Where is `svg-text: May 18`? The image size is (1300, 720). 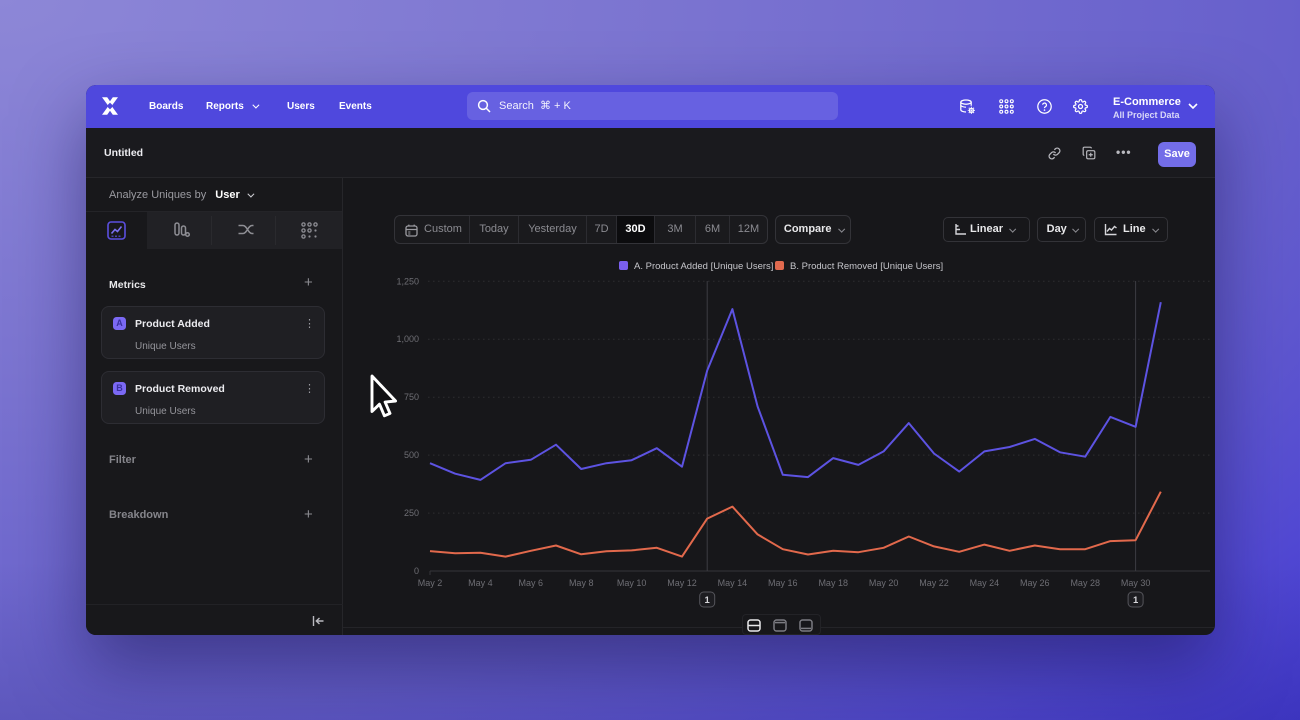
svg-text: May 18 is located at coordinates (833, 583).